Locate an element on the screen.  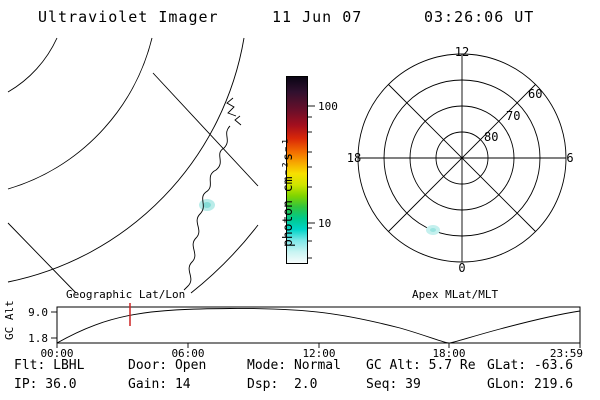
colorbar-tick-10: 10 is located at coordinates (325, 223).